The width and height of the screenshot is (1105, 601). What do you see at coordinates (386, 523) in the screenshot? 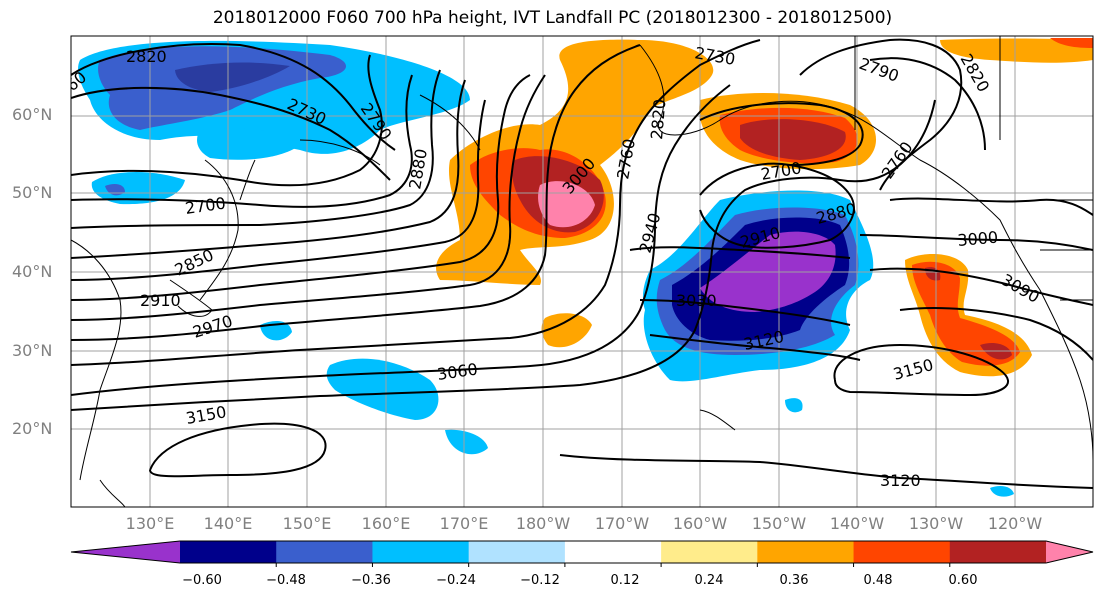
I see `lon-label: 160°E` at bounding box center [386, 523].